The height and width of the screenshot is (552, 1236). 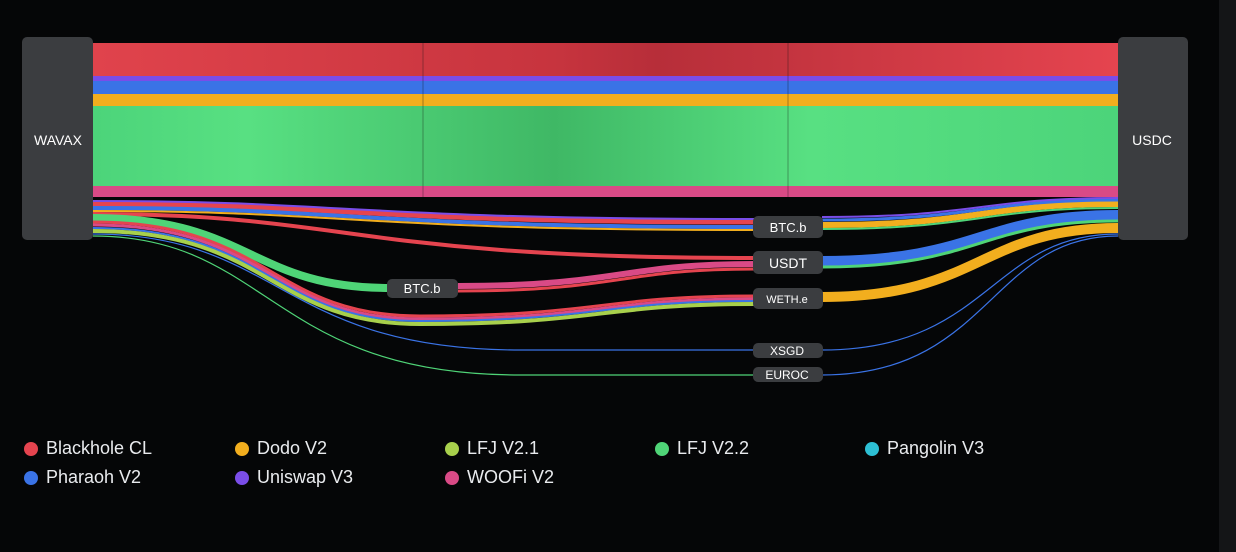 What do you see at coordinates (605, 59) in the screenshot?
I see `direct-band-blackhole-cl` at bounding box center [605, 59].